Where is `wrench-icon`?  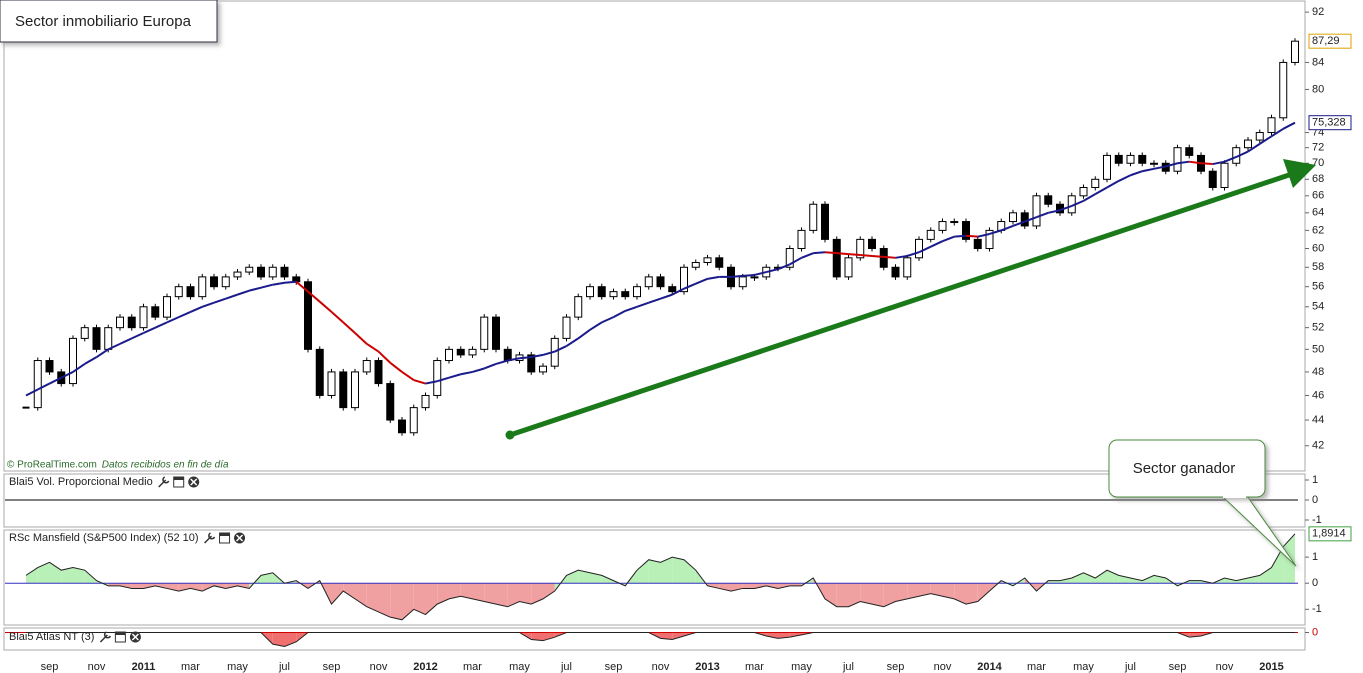
wrench-icon is located at coordinates (210, 538).